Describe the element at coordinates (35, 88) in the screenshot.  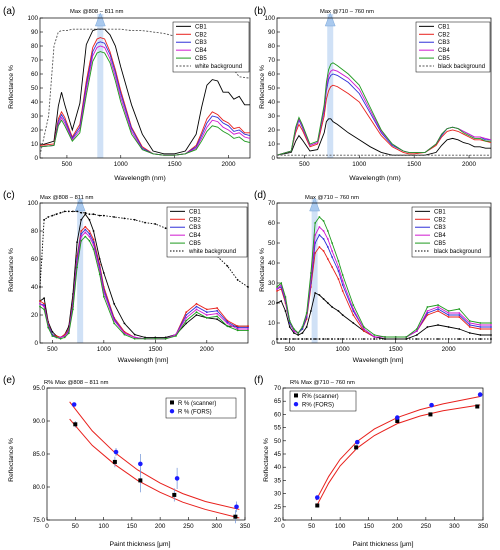
I see `y-tick-label-a-5: 50` at that location.